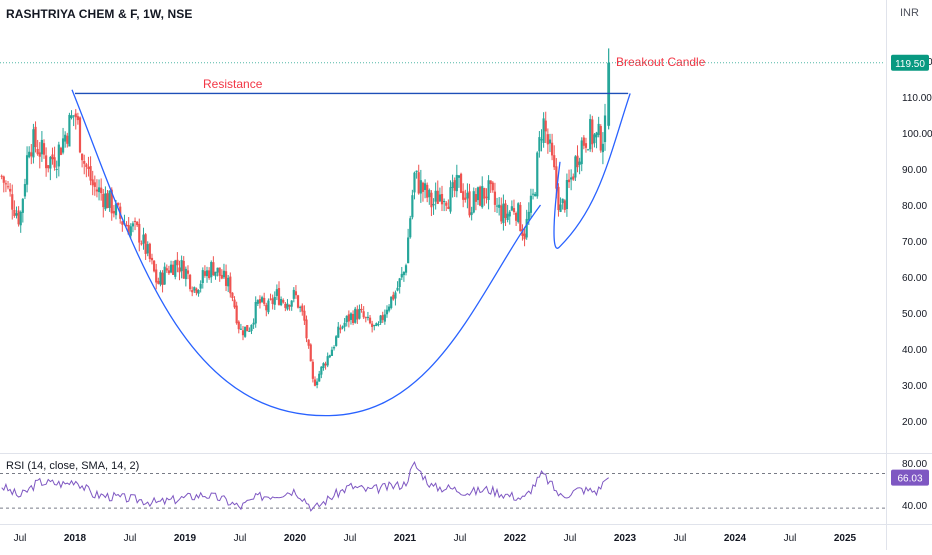 This screenshot has width=932, height=555. What do you see at coordinates (233, 84) in the screenshot?
I see `resistance-label: Resistance` at bounding box center [233, 84].